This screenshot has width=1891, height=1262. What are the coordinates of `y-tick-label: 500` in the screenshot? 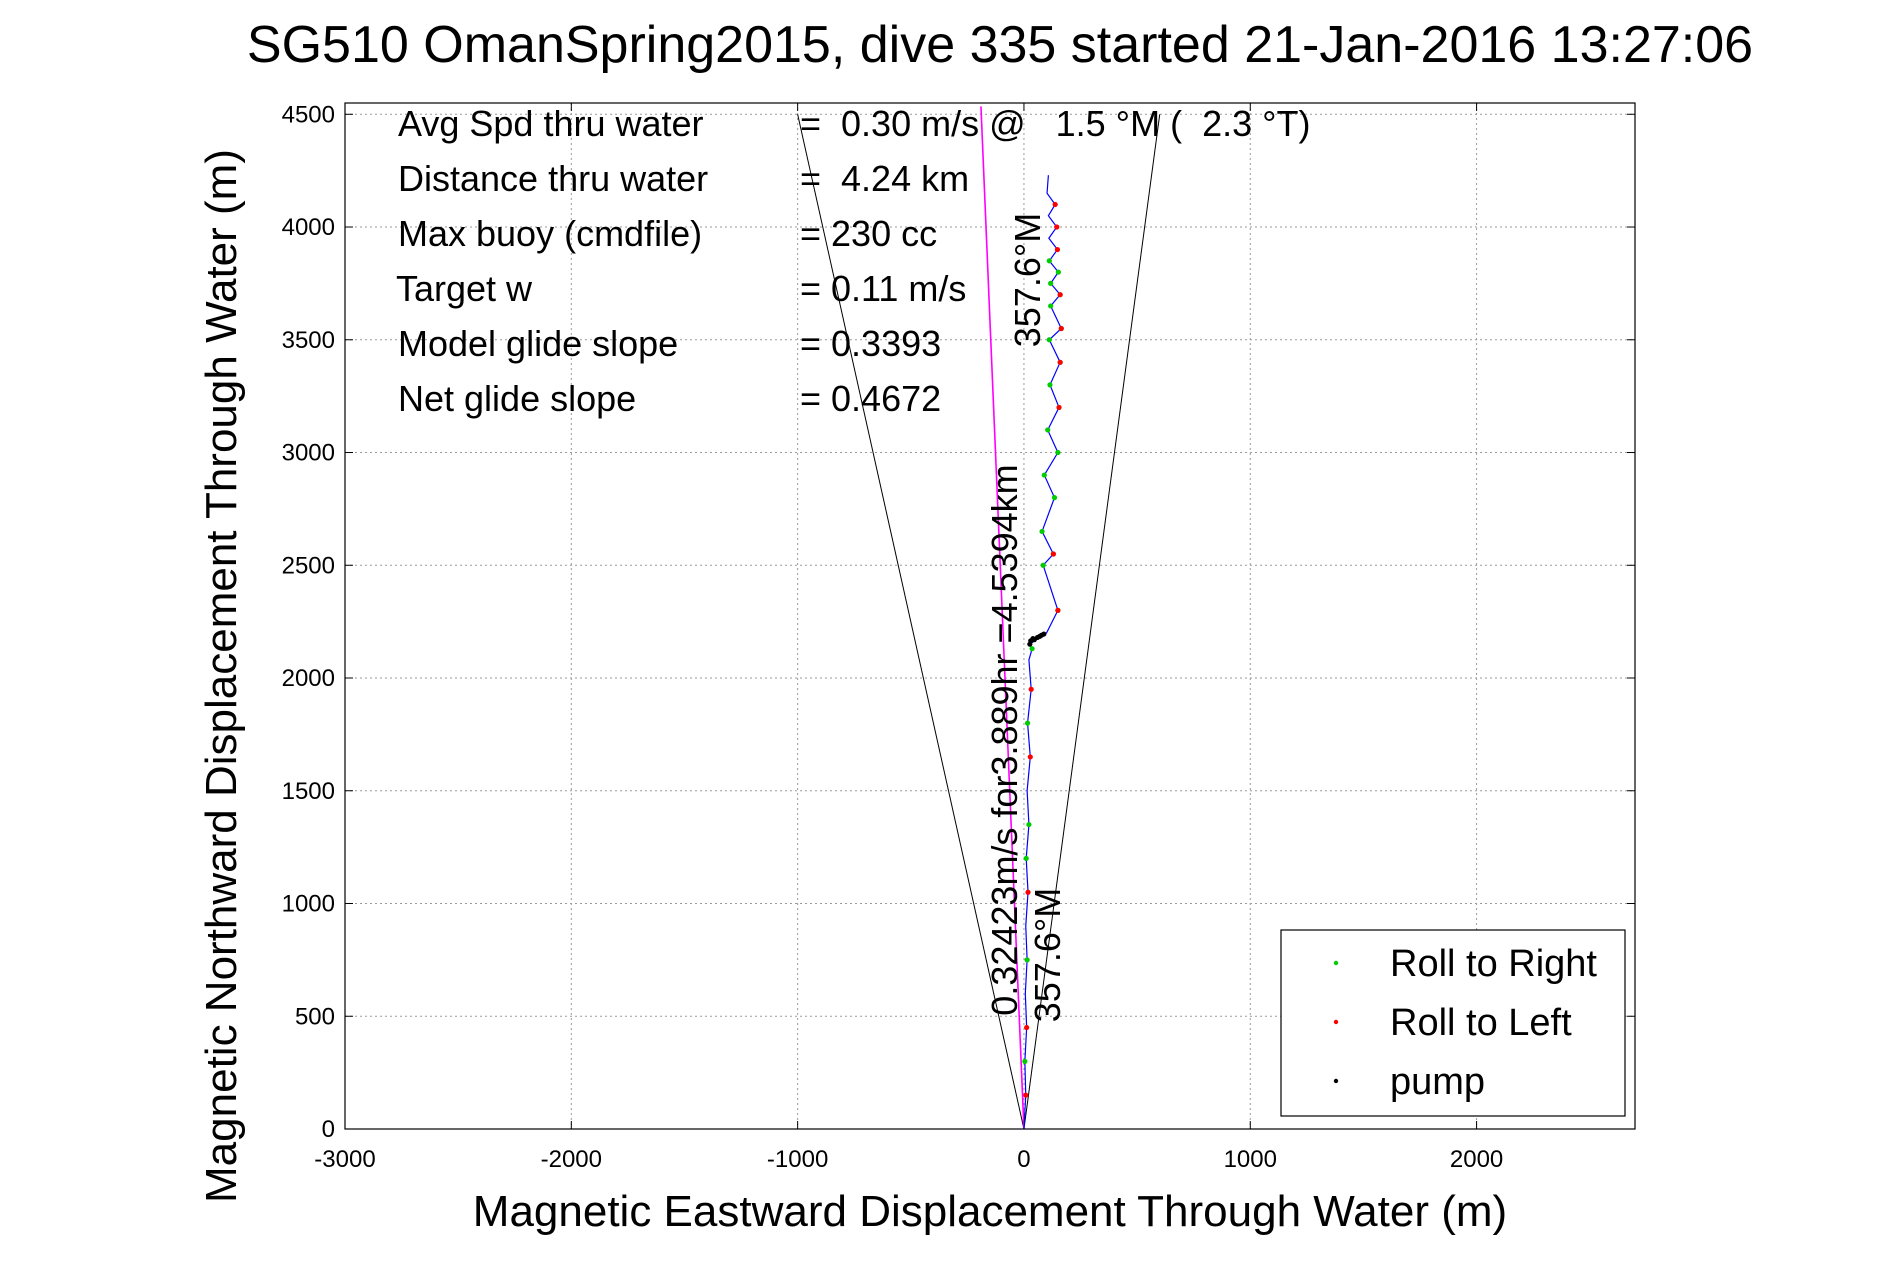 It's located at (315, 1016).